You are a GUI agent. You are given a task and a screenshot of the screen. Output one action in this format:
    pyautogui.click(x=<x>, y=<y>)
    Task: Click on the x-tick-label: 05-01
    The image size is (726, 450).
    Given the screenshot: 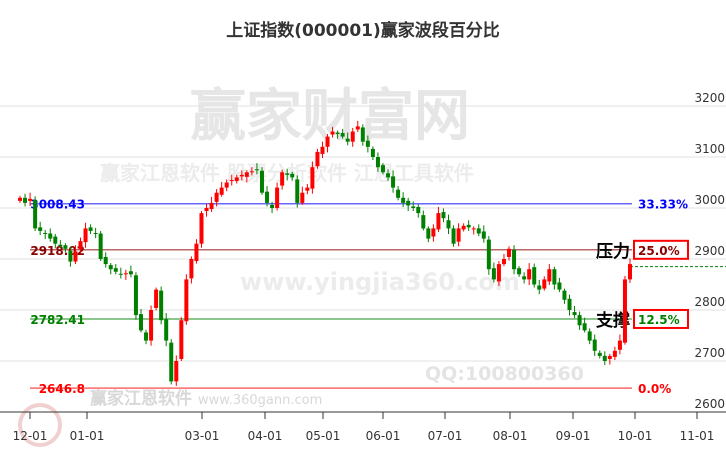 What is the action you would take?
    pyautogui.click(x=323, y=436)
    